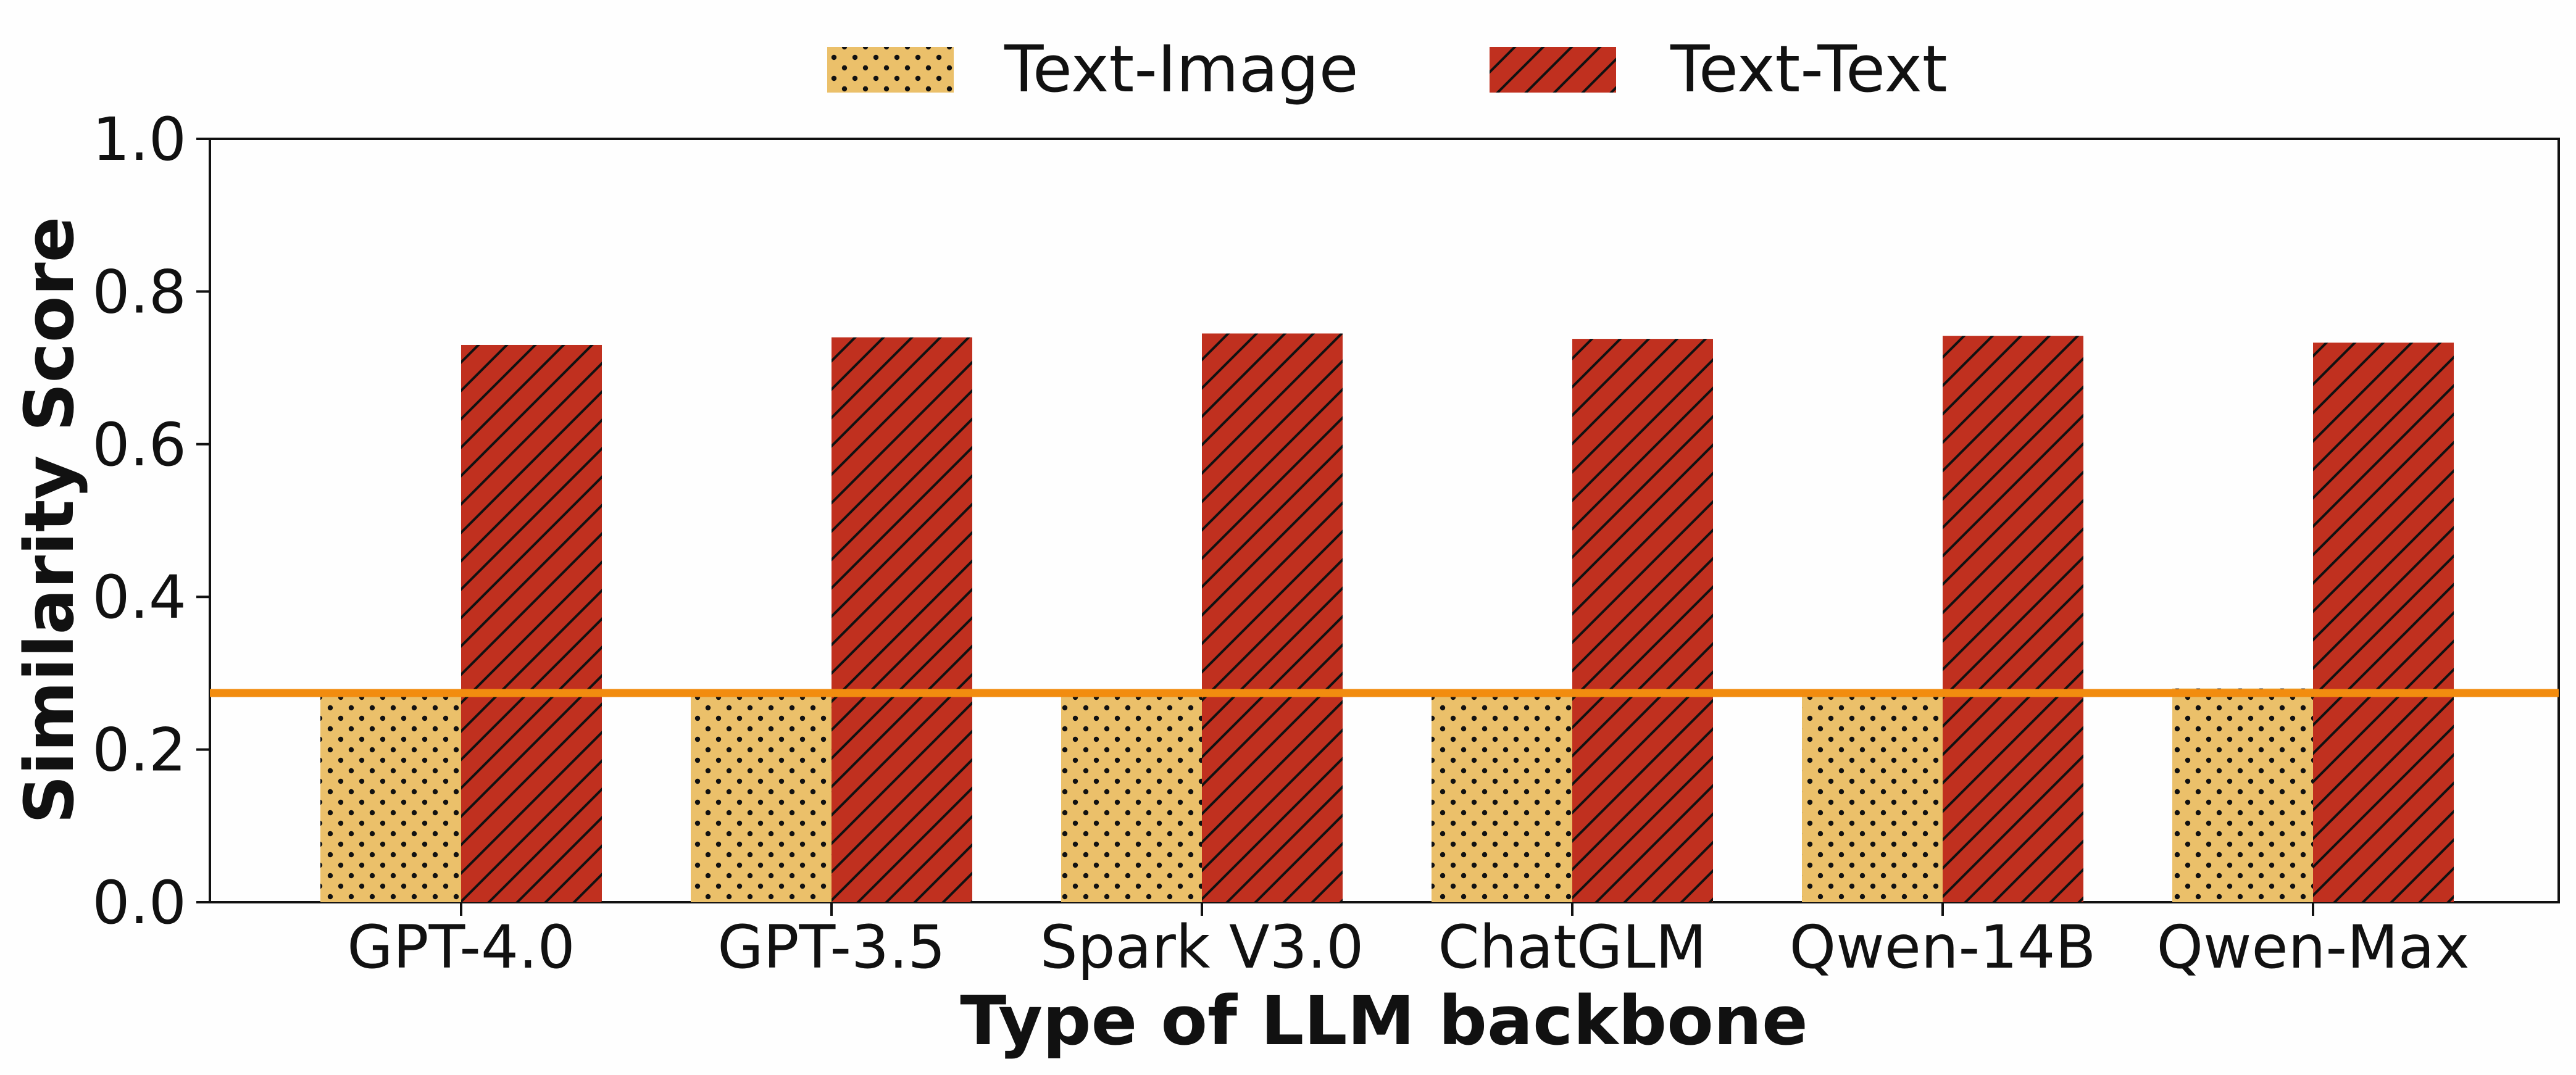 The image size is (2576, 1075). I want to click on y-tick-label: 0.6, so click(139, 444).